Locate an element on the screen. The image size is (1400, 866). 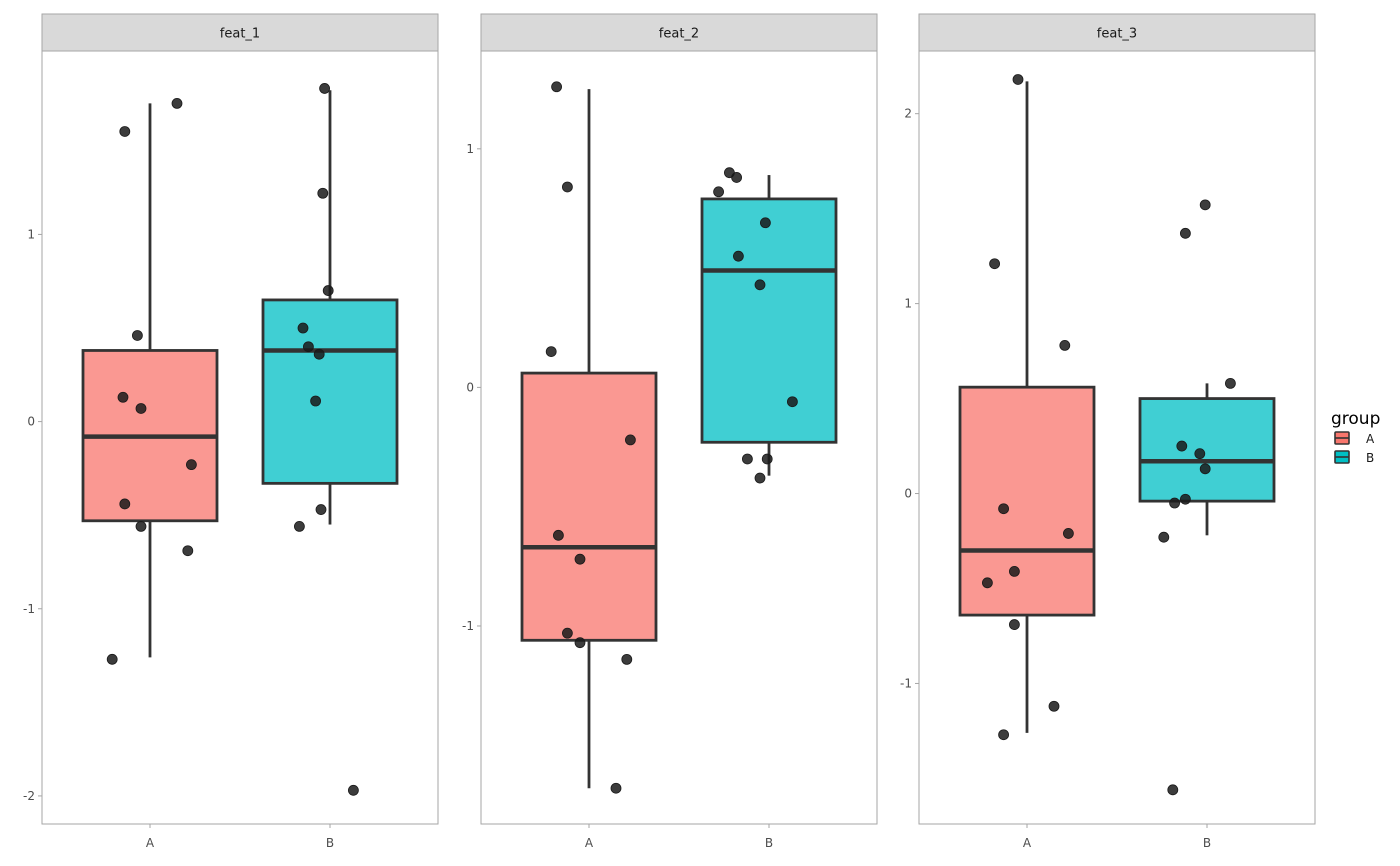
y-tick-label: -2 is located at coordinates (29, 796).